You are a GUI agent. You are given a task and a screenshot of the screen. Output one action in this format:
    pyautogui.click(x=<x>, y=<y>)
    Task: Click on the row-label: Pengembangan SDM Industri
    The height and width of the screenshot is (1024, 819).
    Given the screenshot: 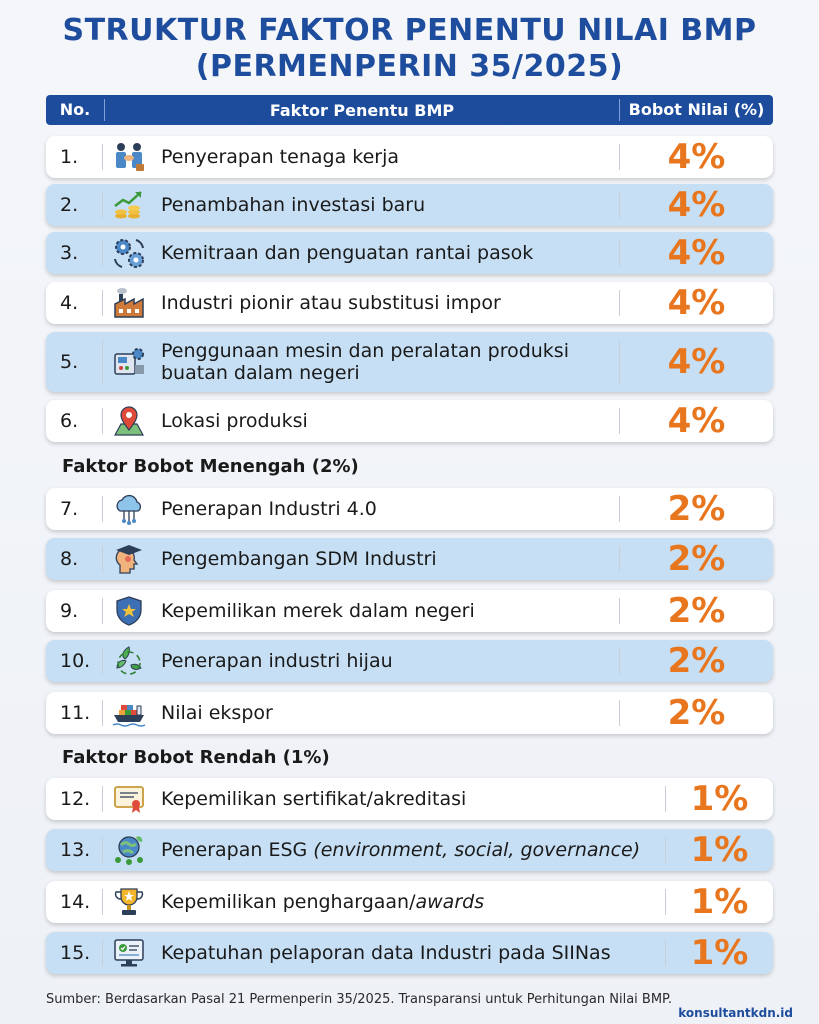 What is the action you would take?
    pyautogui.click(x=299, y=559)
    